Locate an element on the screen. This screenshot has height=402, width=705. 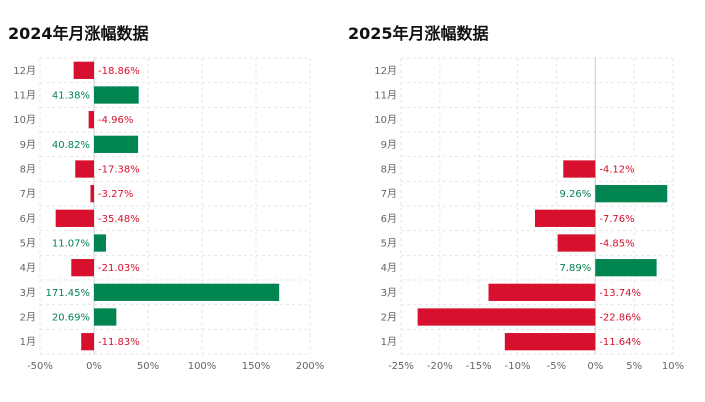
data-label: 20.69% is located at coordinates (71, 318).